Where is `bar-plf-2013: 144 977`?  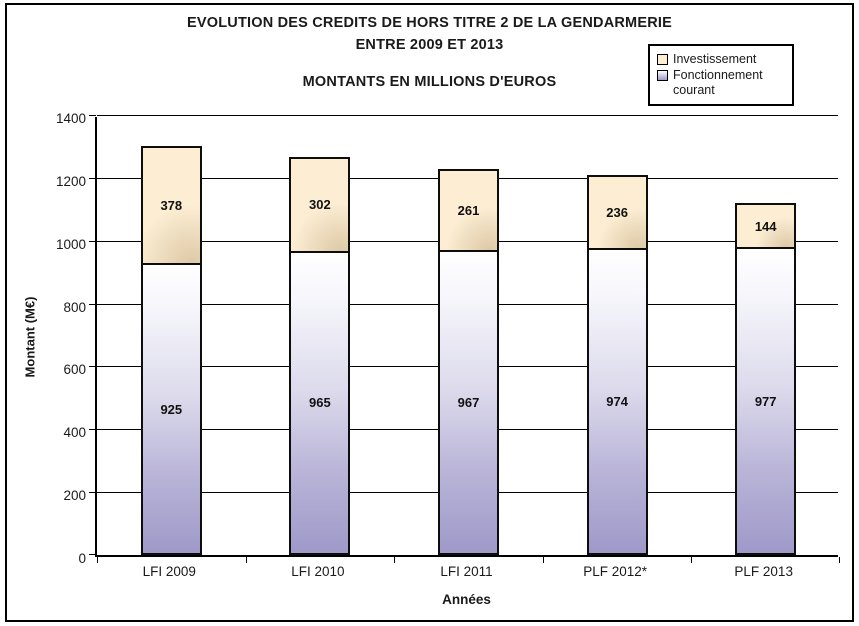 bar-plf-2013: 144 977 is located at coordinates (766, 378).